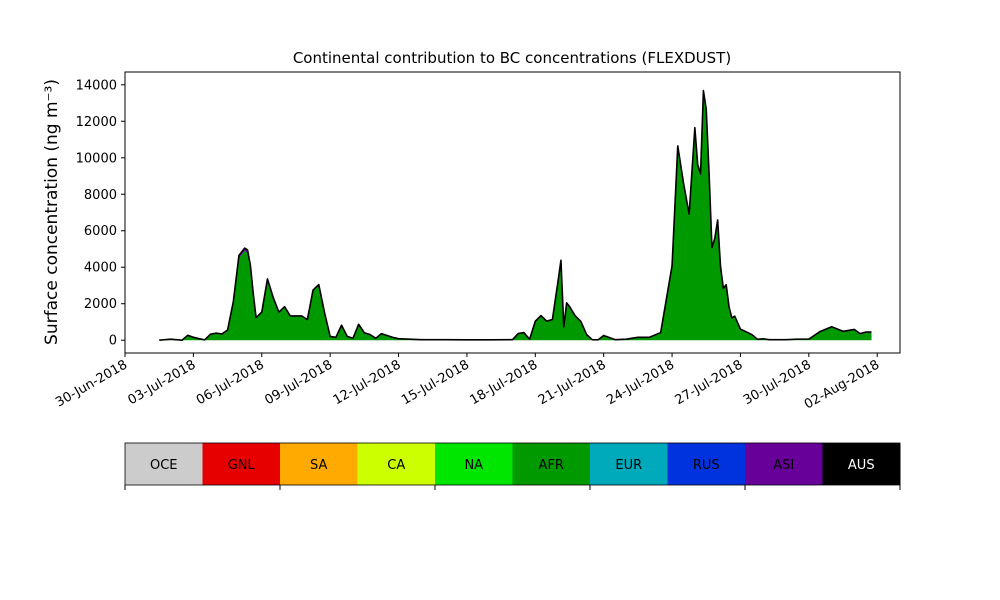 This screenshot has height=600, width=1000. Describe the element at coordinates (113, 341) in the screenshot. I see `y-tick-label: 0` at that location.